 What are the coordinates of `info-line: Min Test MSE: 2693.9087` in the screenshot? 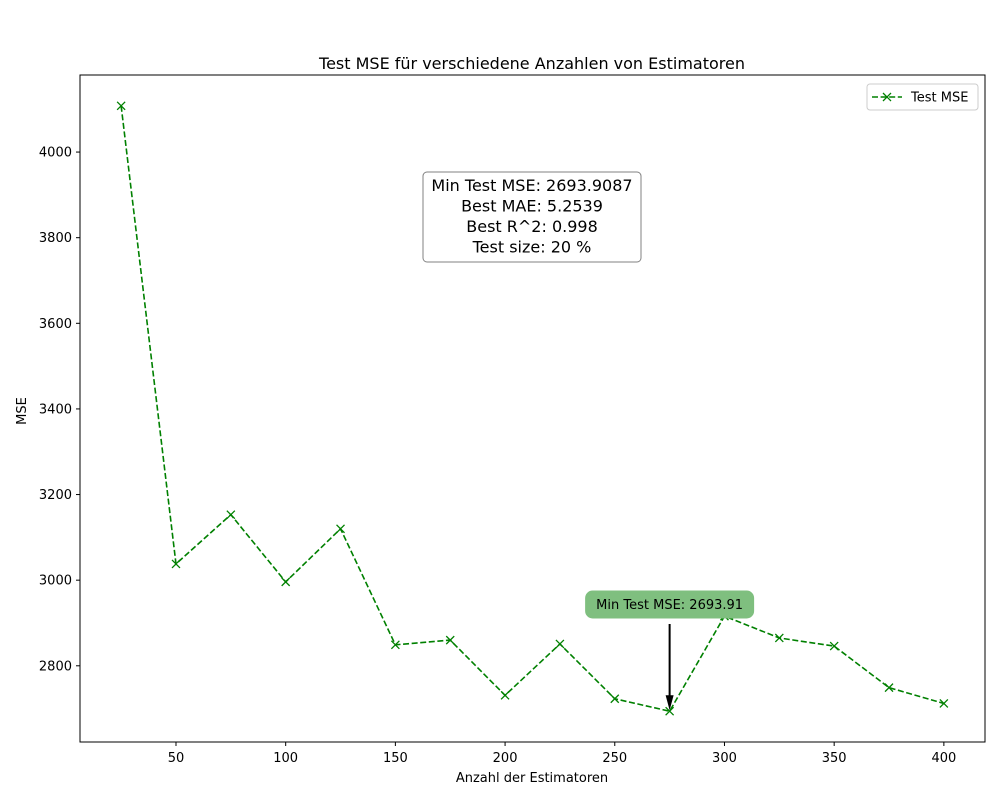 It's located at (531, 185).